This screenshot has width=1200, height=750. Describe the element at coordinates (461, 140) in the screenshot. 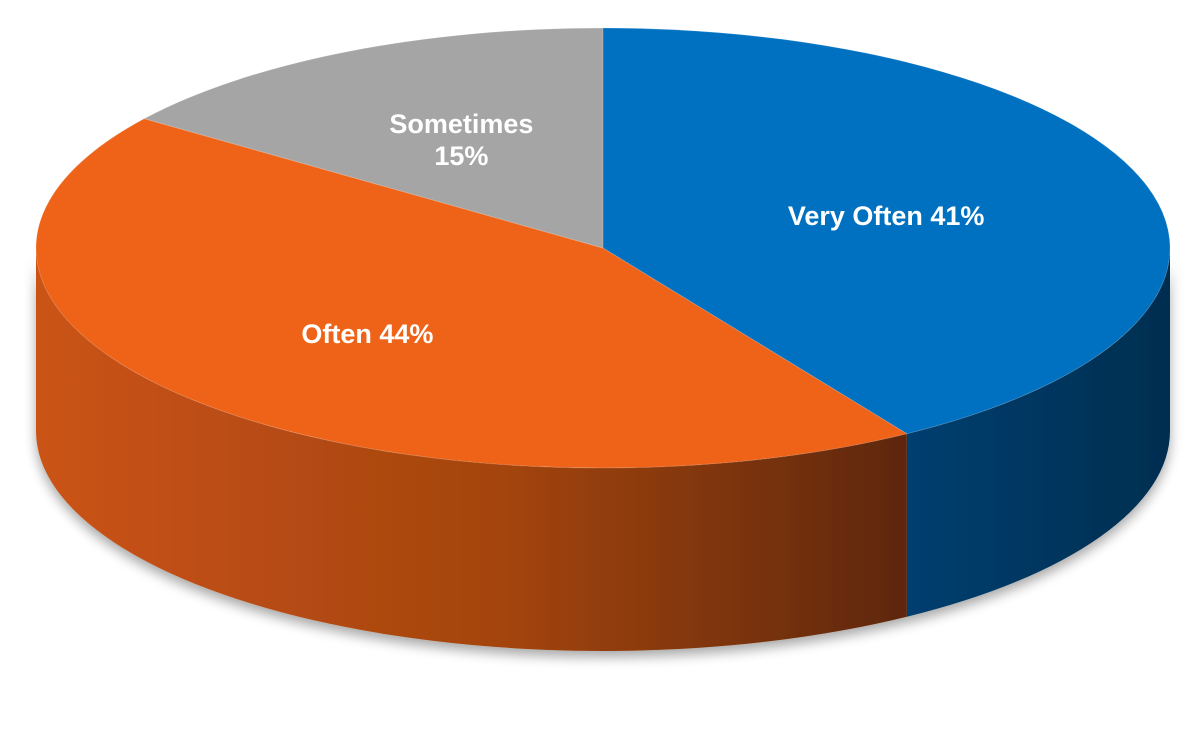

I see `data-label-sometimes: Sometimes 15%` at that location.